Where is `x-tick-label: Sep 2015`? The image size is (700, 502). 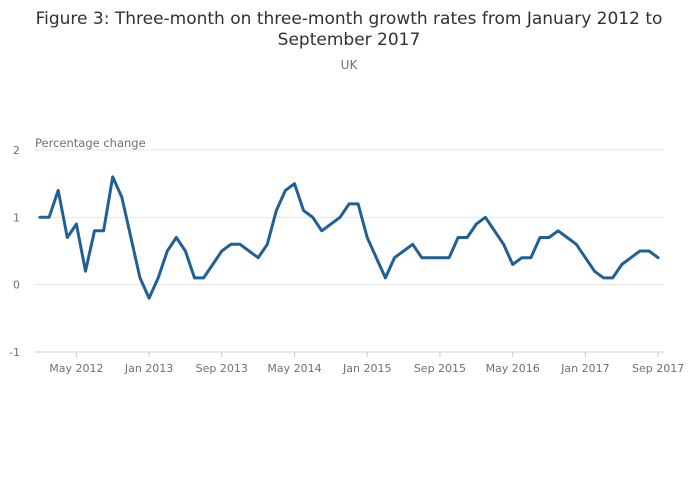 x-tick-label: Sep 2015 is located at coordinates (440, 368).